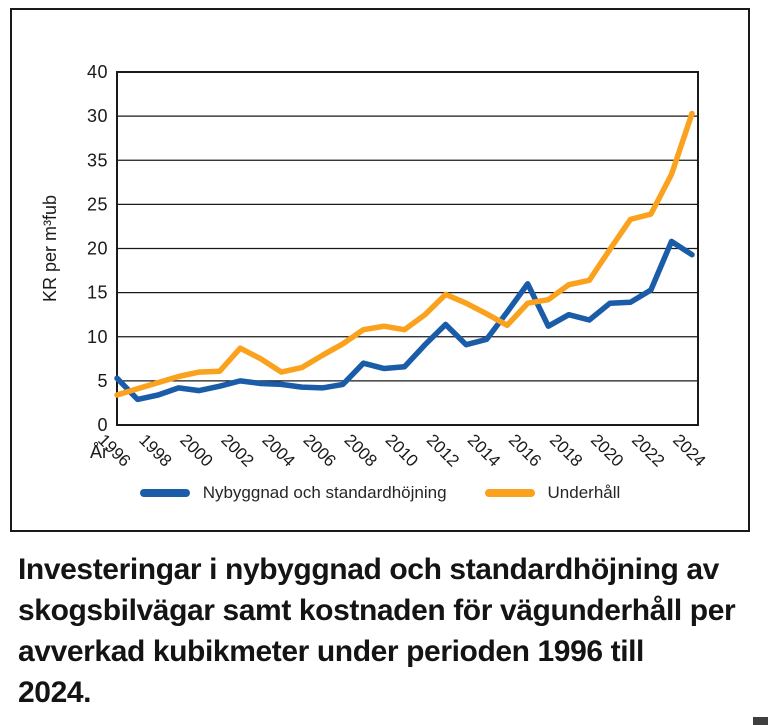 Image resolution: width=768 pixels, height=725 pixels. What do you see at coordinates (584, 492) in the screenshot?
I see `legend-label-underhall: Underhåll` at bounding box center [584, 492].